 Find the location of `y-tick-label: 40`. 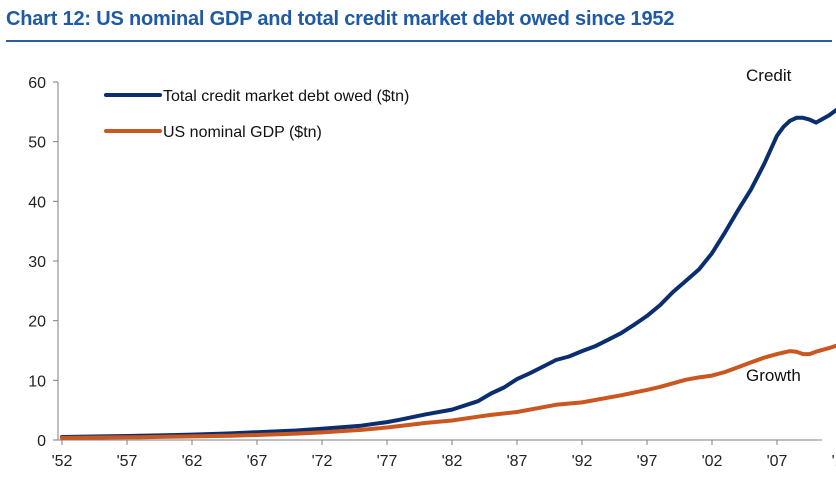

y-tick-label: 40 is located at coordinates (37, 202).